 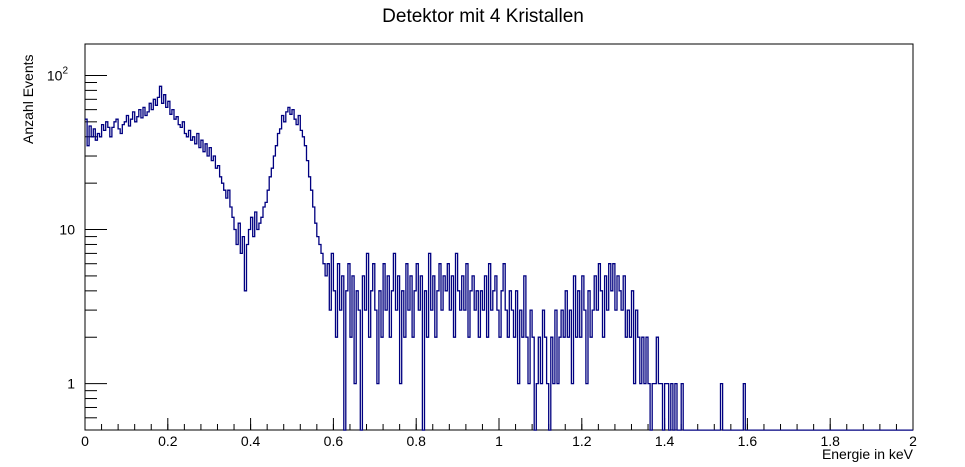 I want to click on y-tick-label: 102, so click(x=58, y=74).